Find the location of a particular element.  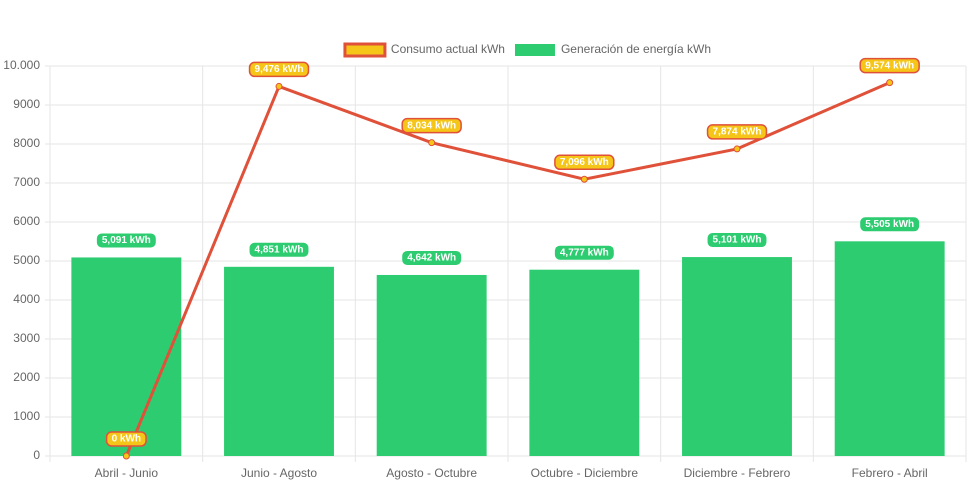

value-label: 5,101 kWh is located at coordinates (737, 240).